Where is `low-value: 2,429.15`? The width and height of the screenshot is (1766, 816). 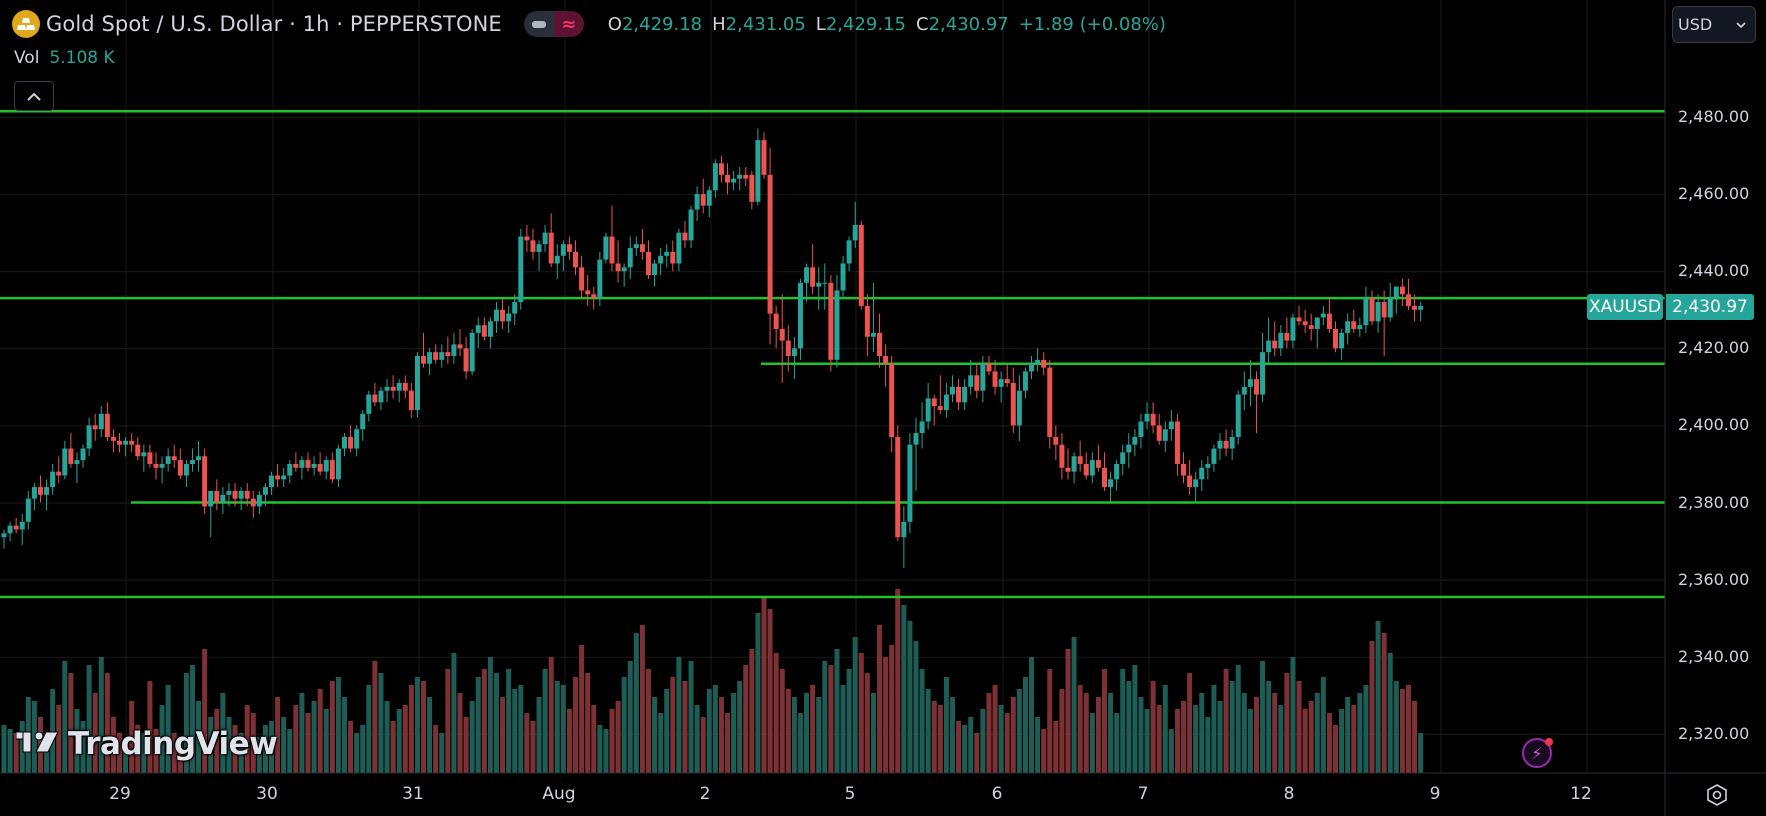 low-value: 2,429.15 is located at coordinates (865, 24).